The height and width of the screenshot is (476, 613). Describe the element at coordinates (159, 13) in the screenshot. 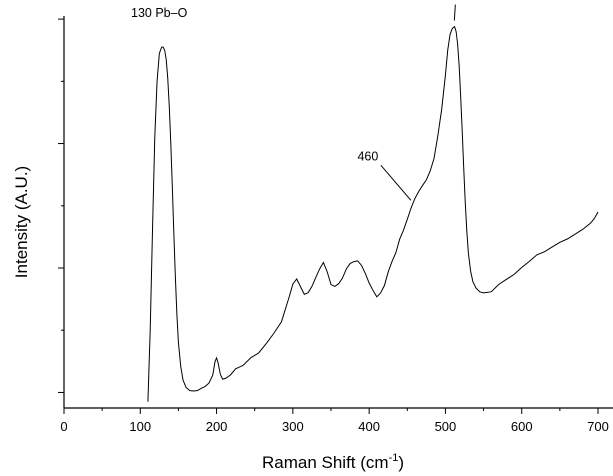

I see `annotation-pb-o: 130 Pb–O` at that location.